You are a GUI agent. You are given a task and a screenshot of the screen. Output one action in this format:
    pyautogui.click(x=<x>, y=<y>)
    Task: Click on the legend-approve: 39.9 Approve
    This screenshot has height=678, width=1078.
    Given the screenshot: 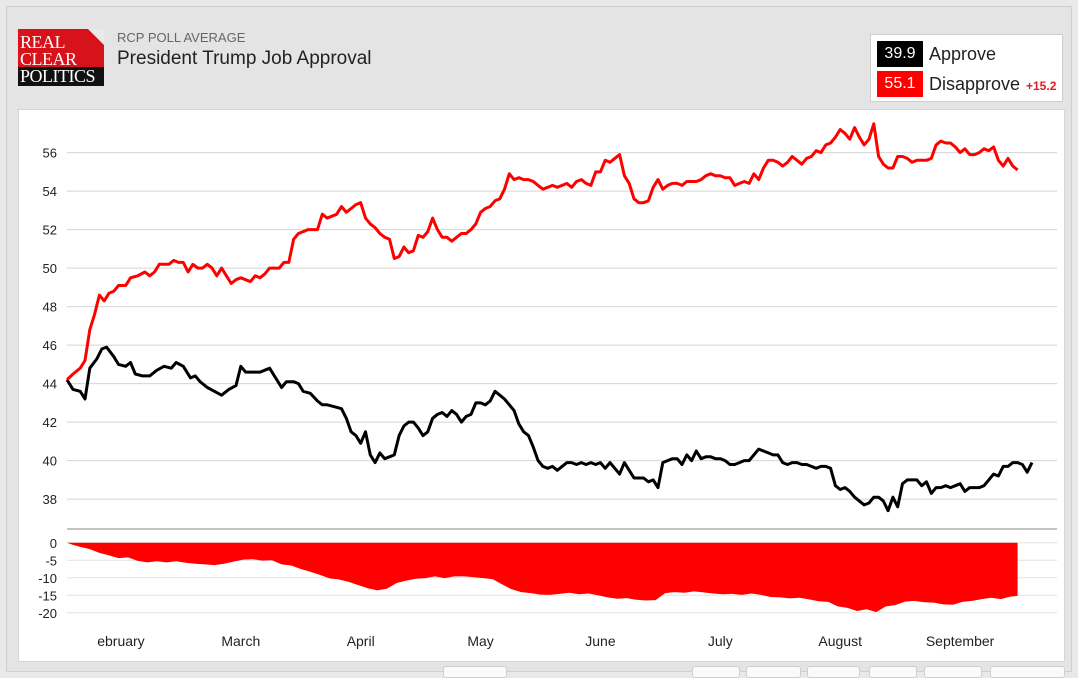 What is the action you would take?
    pyautogui.click(x=936, y=54)
    